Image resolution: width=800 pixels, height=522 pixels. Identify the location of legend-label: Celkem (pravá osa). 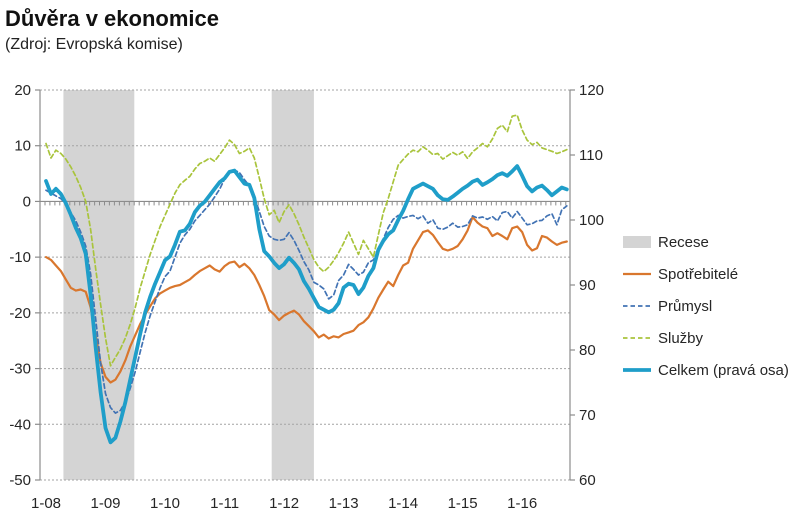
(723, 370).